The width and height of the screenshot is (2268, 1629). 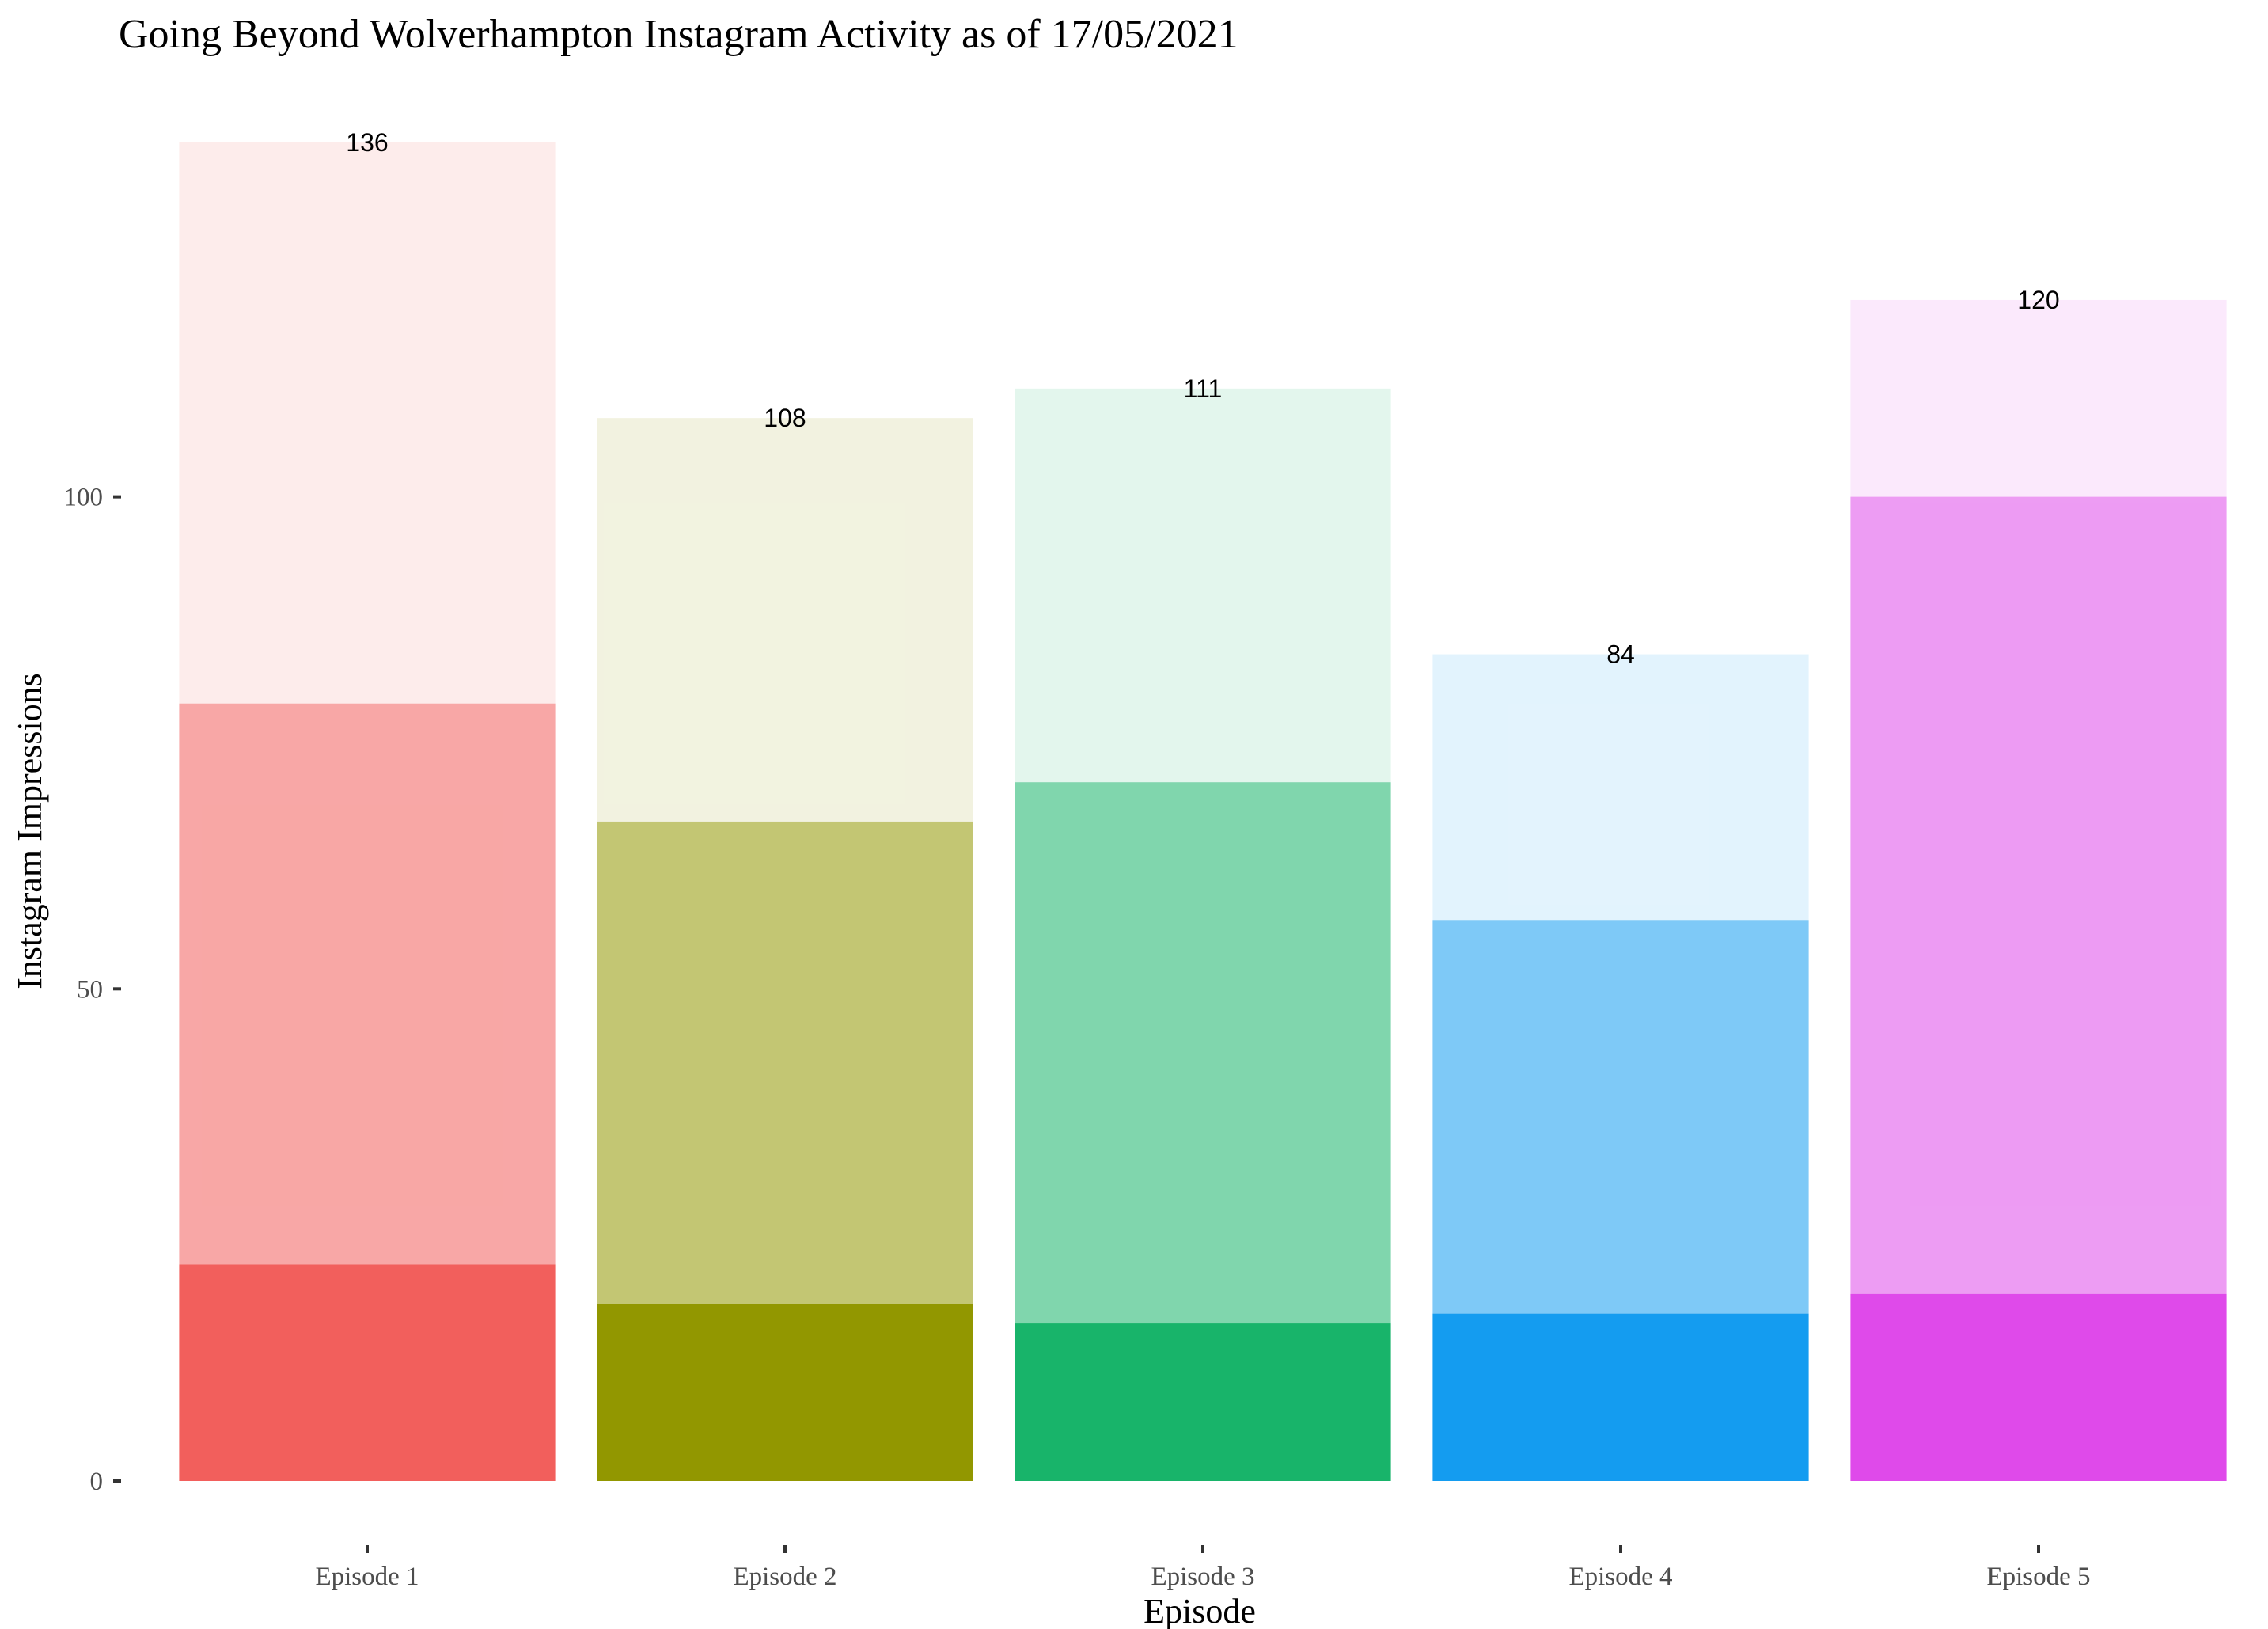 I want to click on y-tick-label: 50, so click(x=90, y=990).